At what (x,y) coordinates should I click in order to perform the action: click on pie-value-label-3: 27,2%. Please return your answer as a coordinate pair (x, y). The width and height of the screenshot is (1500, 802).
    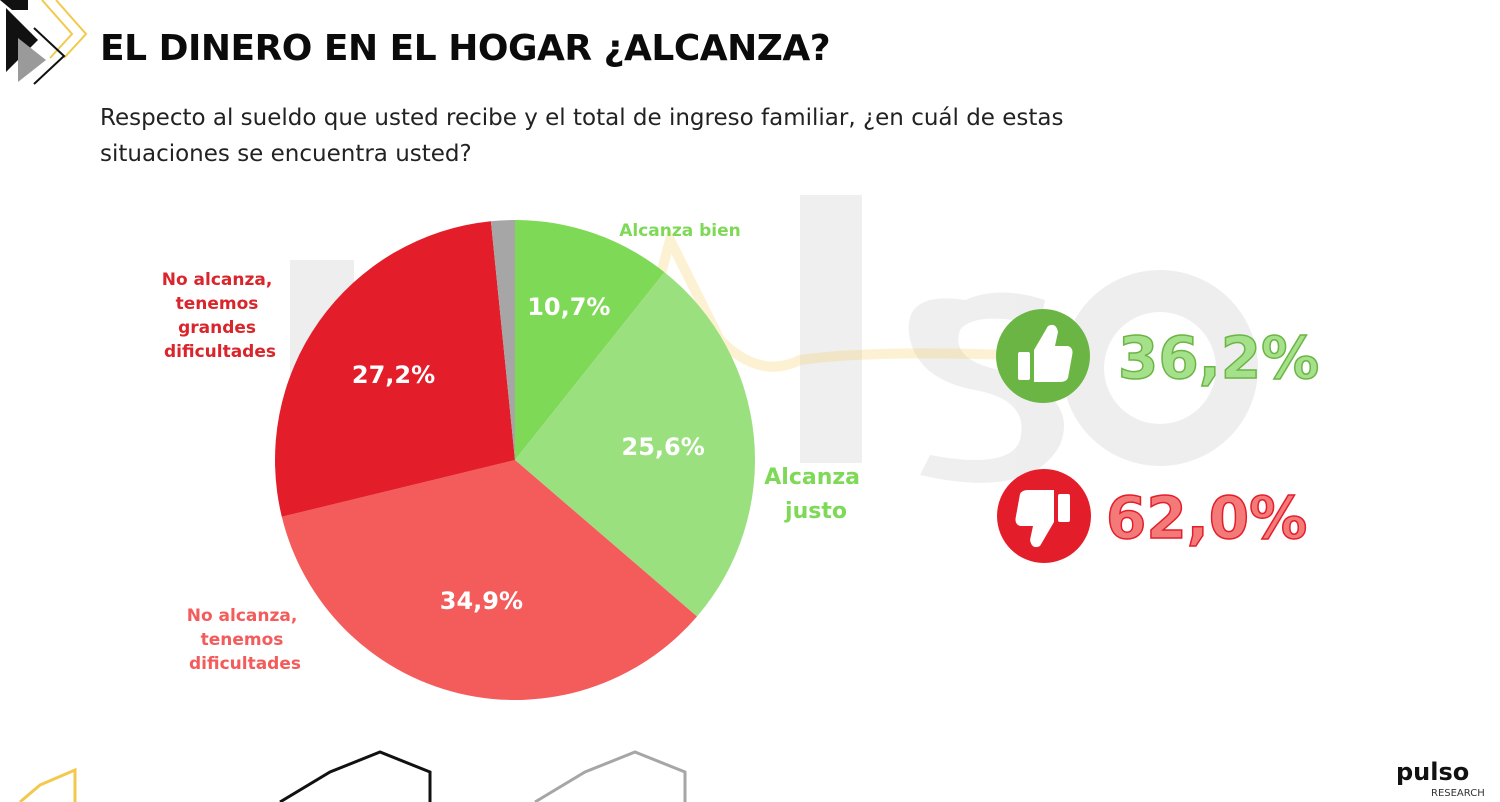
    Looking at the image, I should click on (393, 375).